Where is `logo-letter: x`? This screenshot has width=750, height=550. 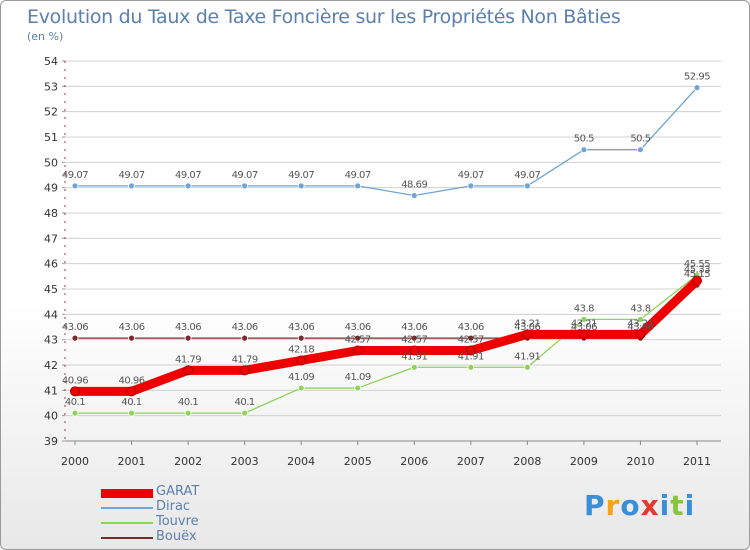 logo-letter: x is located at coordinates (650, 505).